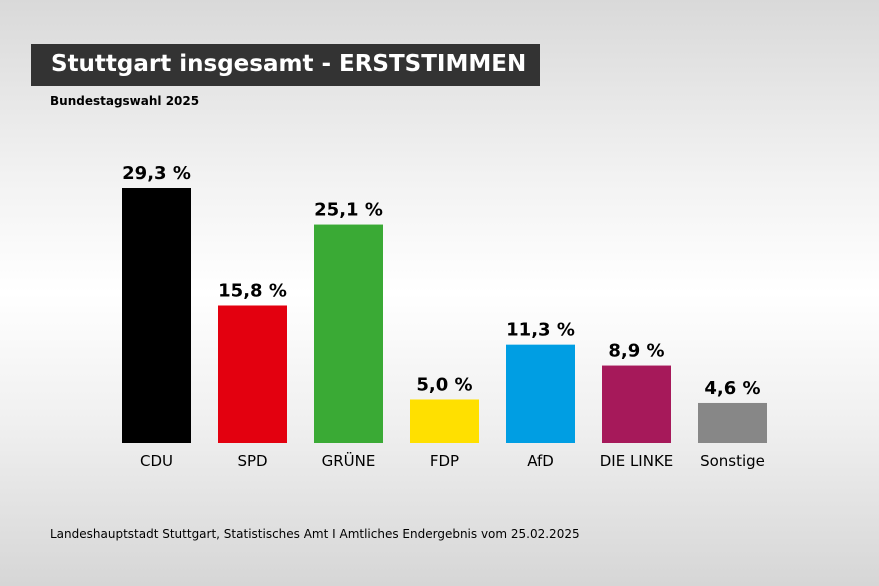  I want to click on category-label: AfD, so click(540, 461).